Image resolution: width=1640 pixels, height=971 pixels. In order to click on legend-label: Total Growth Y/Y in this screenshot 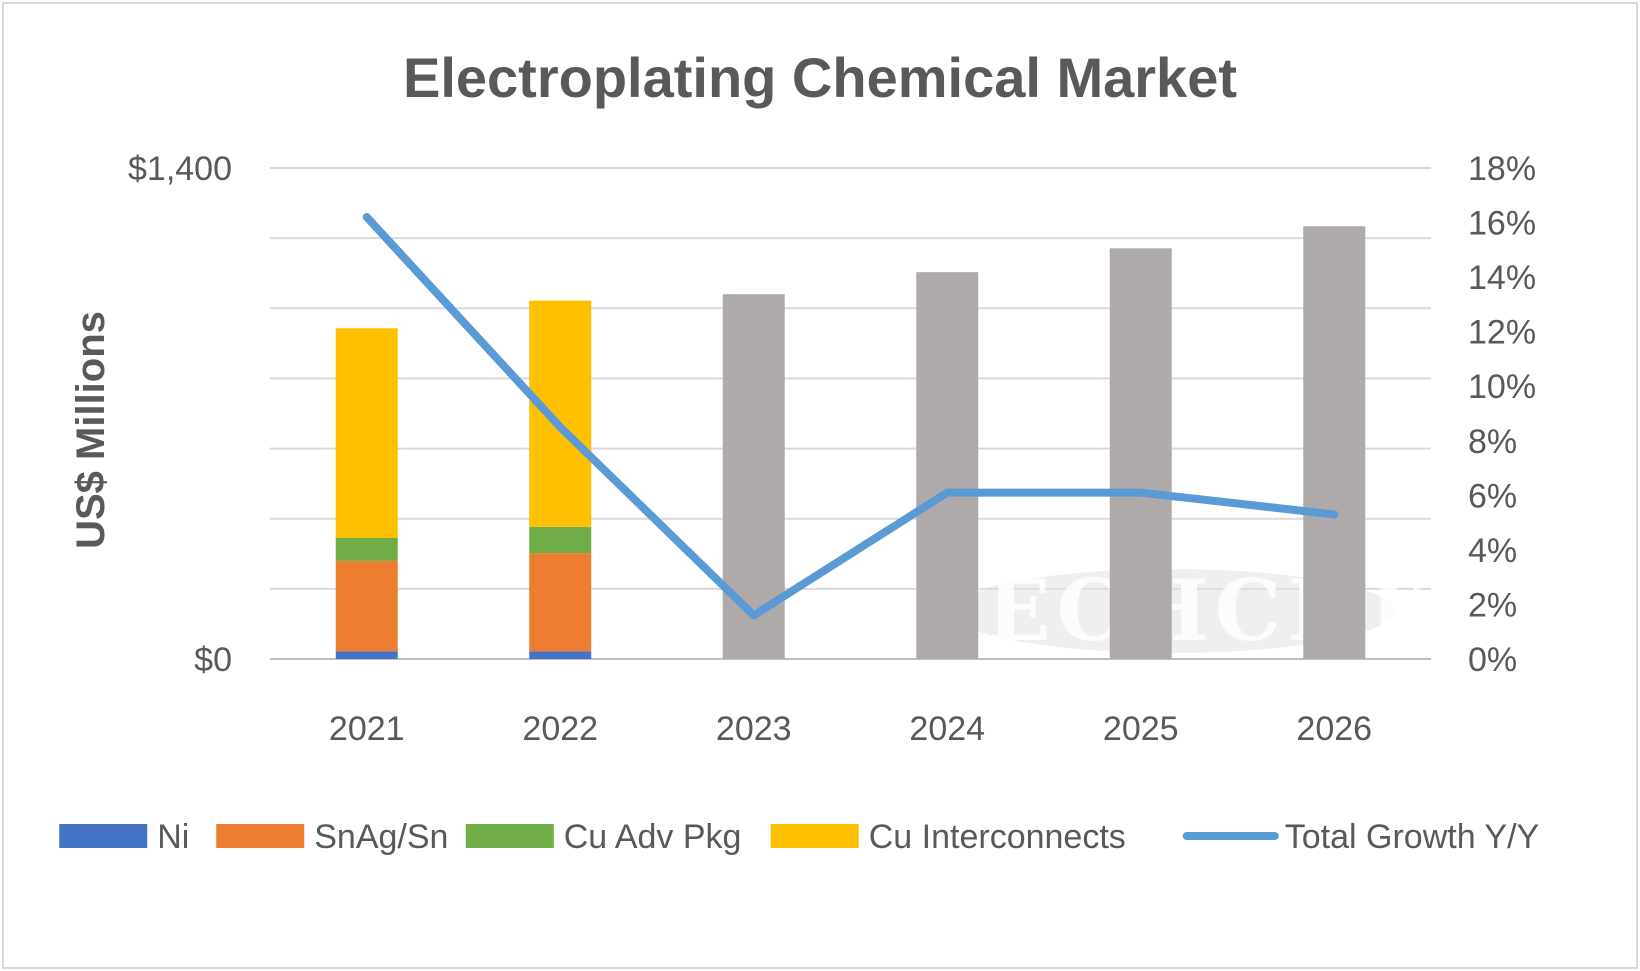, I will do `click(1412, 837)`.